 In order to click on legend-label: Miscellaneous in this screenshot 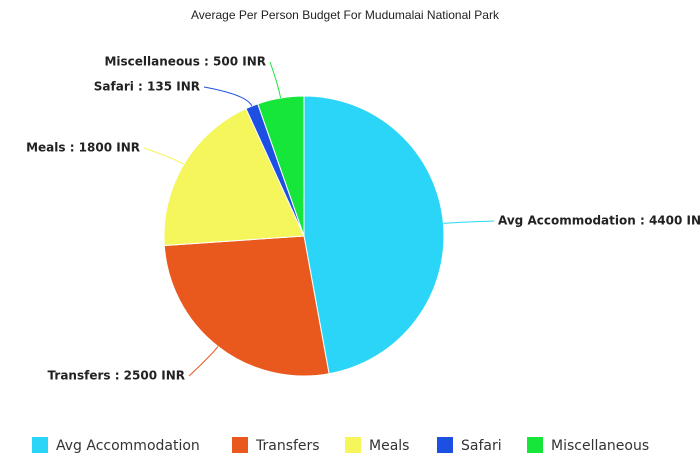, I will do `click(600, 446)`.